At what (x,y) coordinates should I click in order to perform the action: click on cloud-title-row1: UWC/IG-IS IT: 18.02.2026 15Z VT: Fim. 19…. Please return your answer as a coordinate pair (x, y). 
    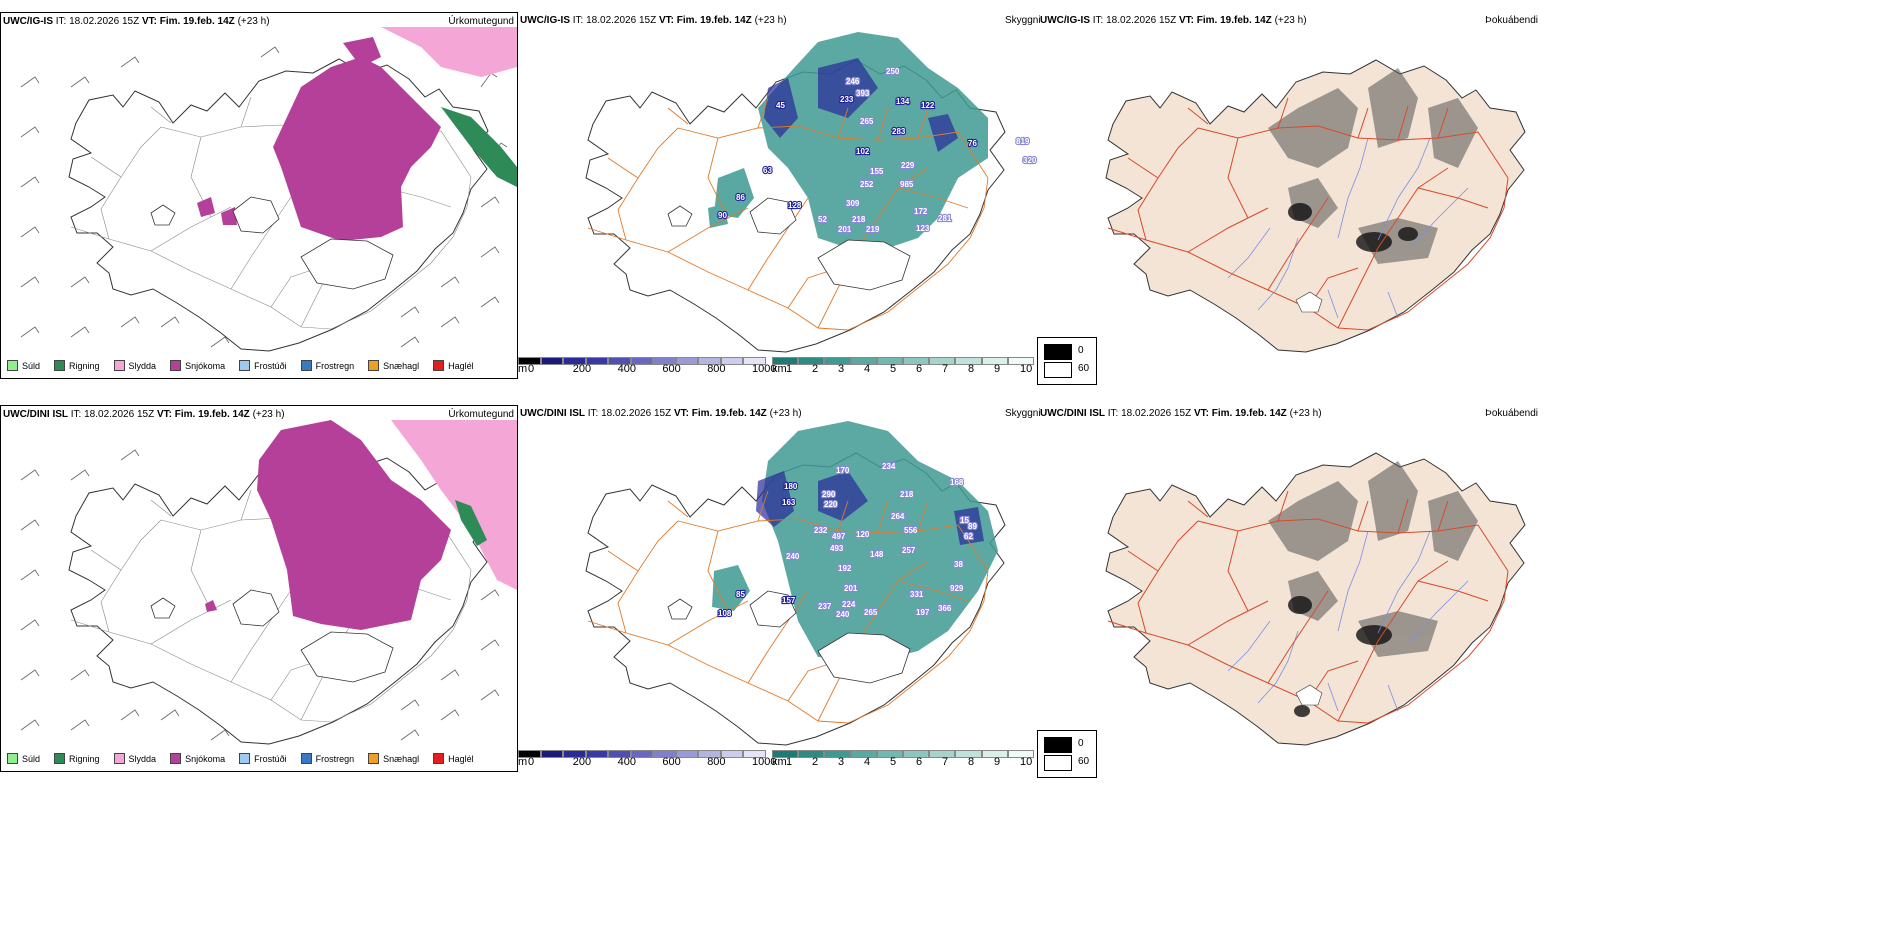
    Looking at the image, I should click on (653, 20).